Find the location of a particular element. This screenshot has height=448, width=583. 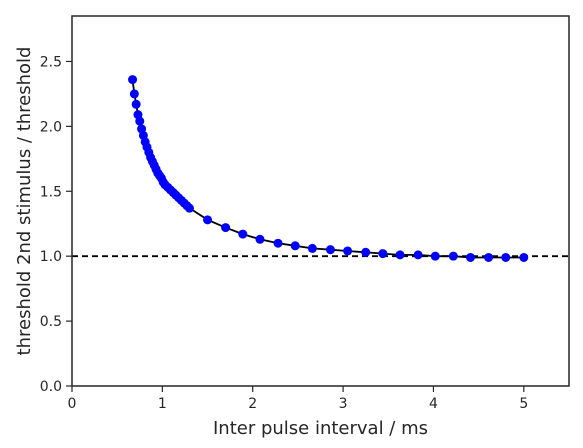

x-tick-label: 5 is located at coordinates (523, 404).